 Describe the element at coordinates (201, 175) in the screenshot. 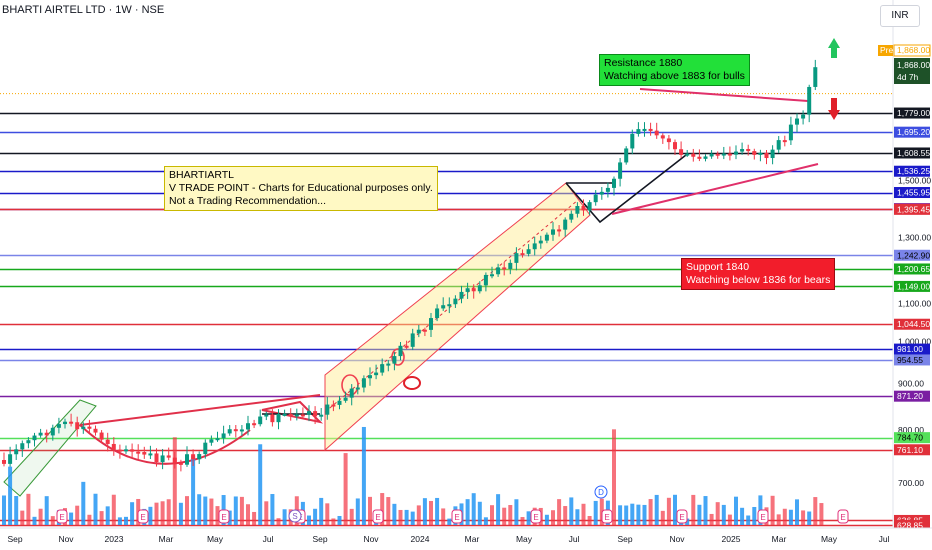

I see `info-note-line1: BHARTIARTL` at that location.